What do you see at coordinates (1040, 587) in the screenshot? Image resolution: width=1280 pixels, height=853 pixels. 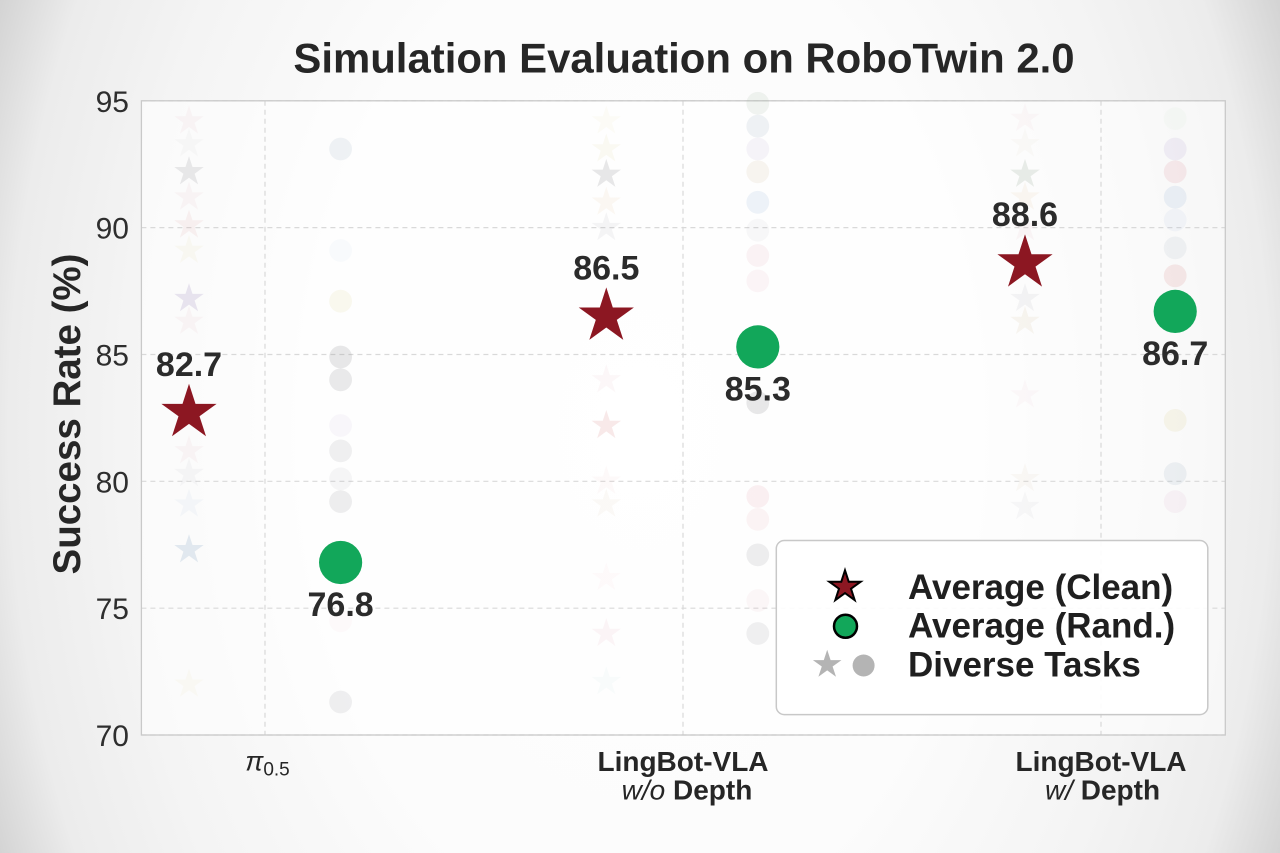 I see `svg-text: Average (Clean)` at bounding box center [1040, 587].